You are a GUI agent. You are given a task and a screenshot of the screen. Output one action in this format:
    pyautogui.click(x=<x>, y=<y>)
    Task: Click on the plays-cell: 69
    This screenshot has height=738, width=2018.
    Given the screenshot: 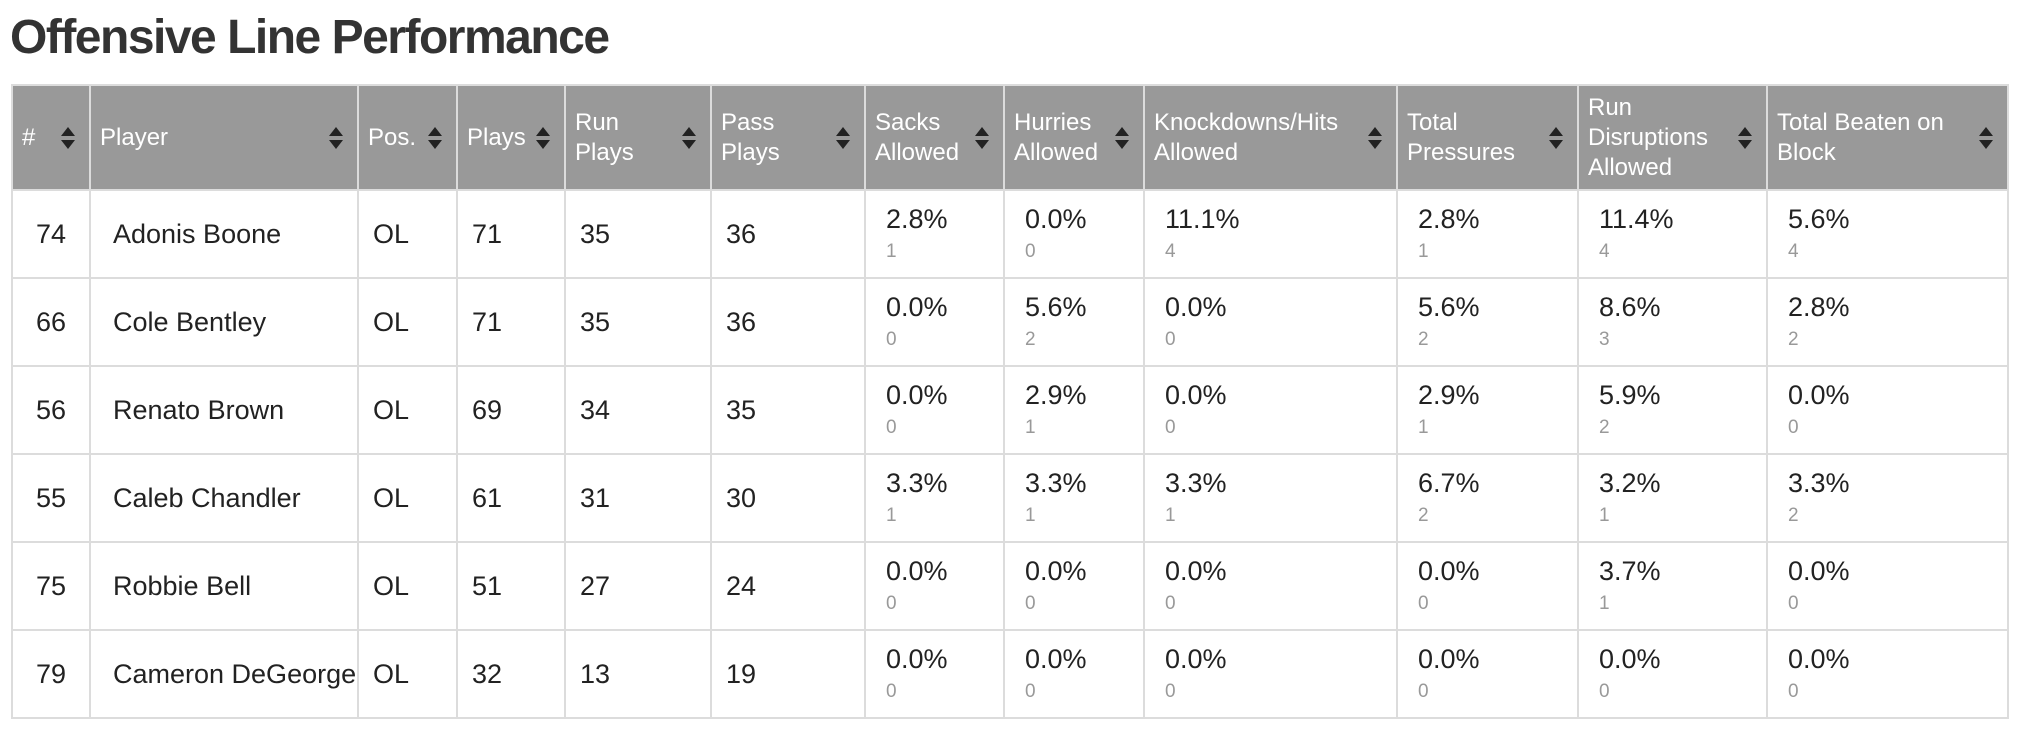 What is the action you would take?
    pyautogui.click(x=511, y=410)
    